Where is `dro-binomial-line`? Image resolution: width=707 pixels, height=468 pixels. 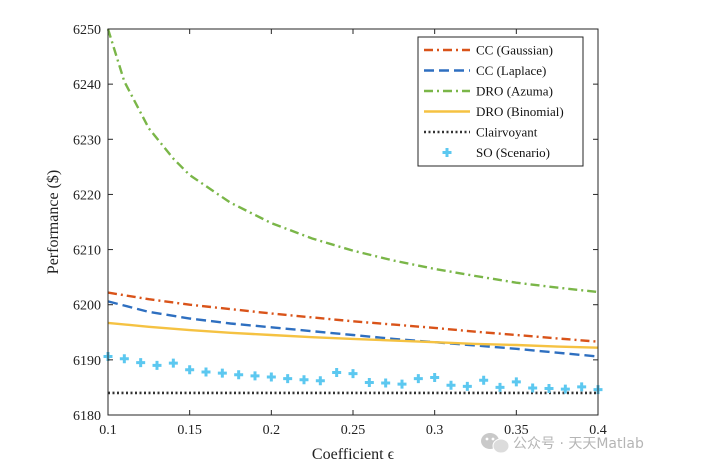 dro-binomial-line is located at coordinates (353, 335).